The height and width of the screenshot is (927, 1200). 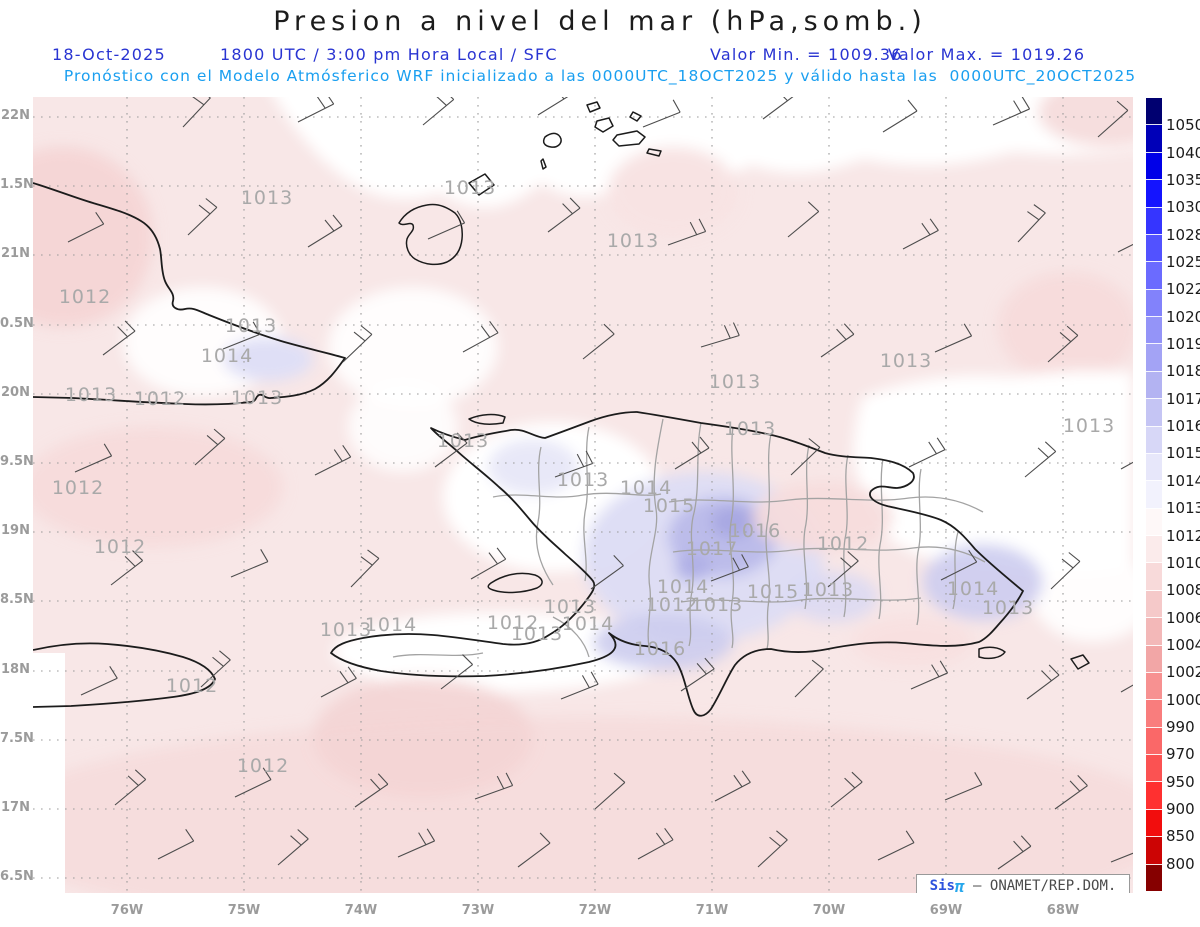 I want to click on lon-tick-label: 76W, so click(x=127, y=910).